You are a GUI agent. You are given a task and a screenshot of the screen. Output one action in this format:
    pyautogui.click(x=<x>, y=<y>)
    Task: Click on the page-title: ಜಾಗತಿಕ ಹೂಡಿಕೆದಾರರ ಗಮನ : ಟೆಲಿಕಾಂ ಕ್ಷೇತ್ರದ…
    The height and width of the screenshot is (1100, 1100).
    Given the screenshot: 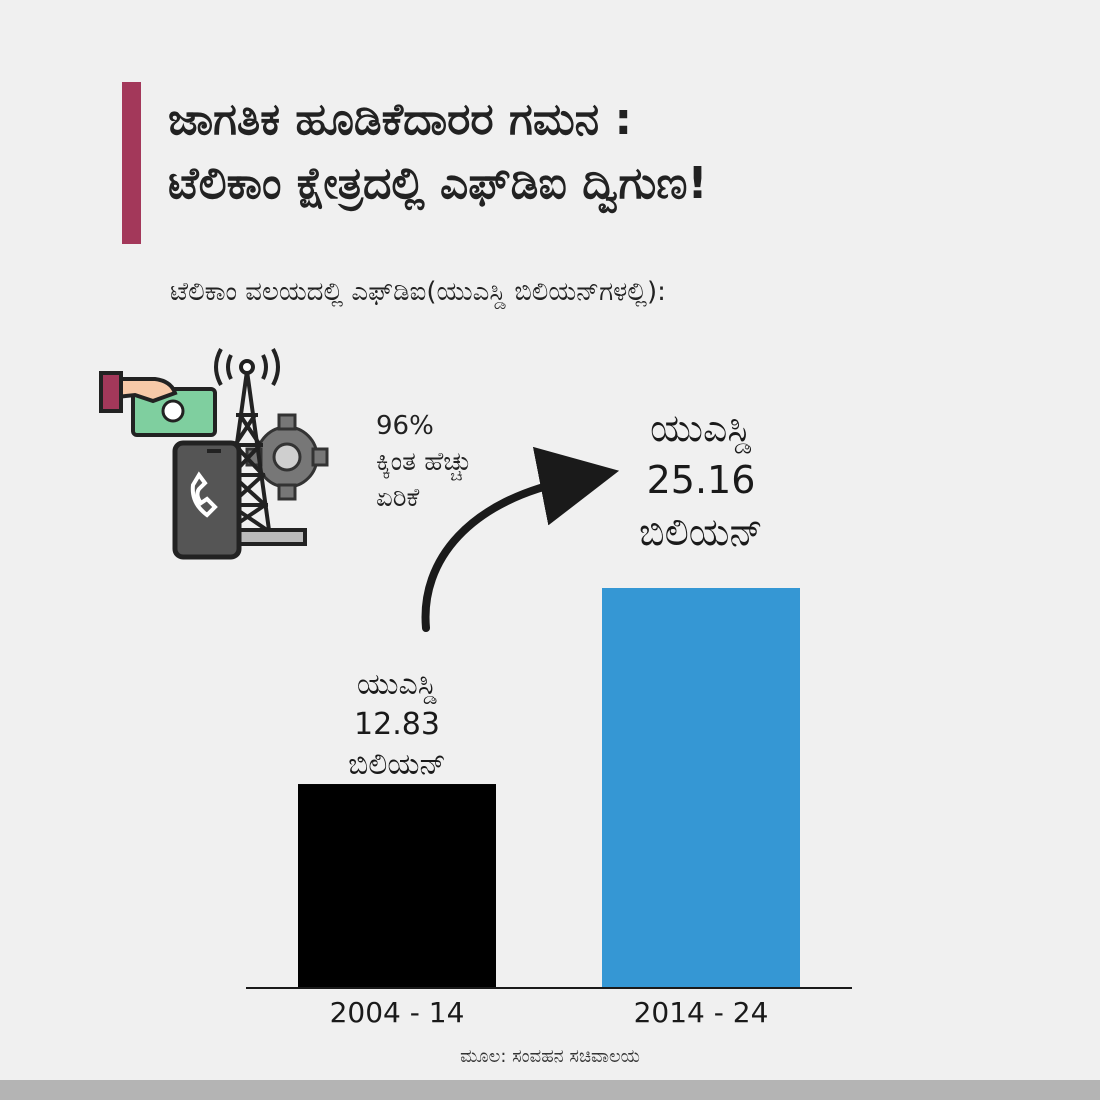 What is the action you would take?
    pyautogui.click(x=618, y=152)
    